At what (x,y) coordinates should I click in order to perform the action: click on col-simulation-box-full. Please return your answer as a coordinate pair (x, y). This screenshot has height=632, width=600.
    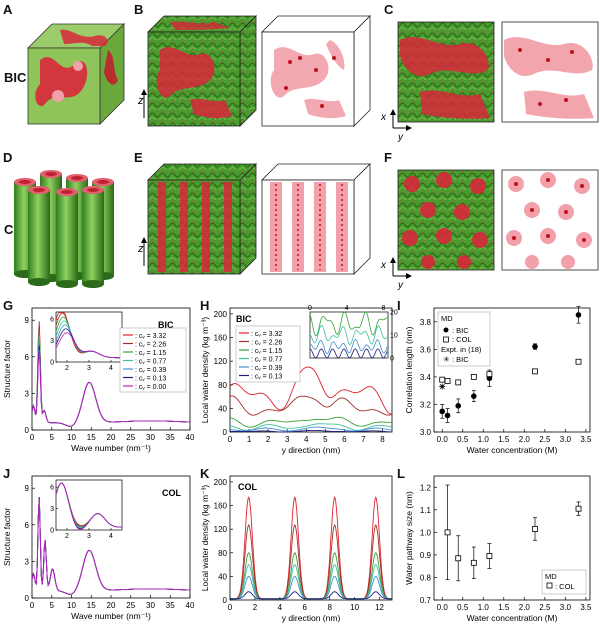
    Looking at the image, I should click on (202, 219).